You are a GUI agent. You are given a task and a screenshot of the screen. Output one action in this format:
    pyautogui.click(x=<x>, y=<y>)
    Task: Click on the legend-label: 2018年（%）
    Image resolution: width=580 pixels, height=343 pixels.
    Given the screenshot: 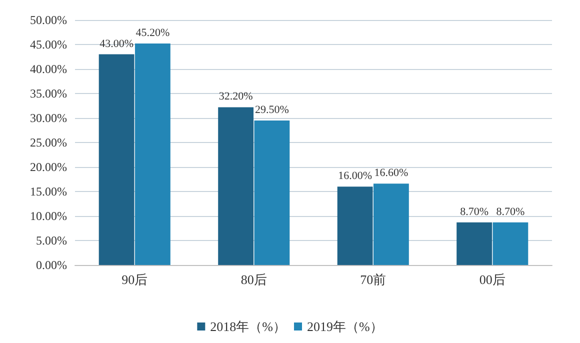 What is the action you would take?
    pyautogui.click(x=248, y=326)
    